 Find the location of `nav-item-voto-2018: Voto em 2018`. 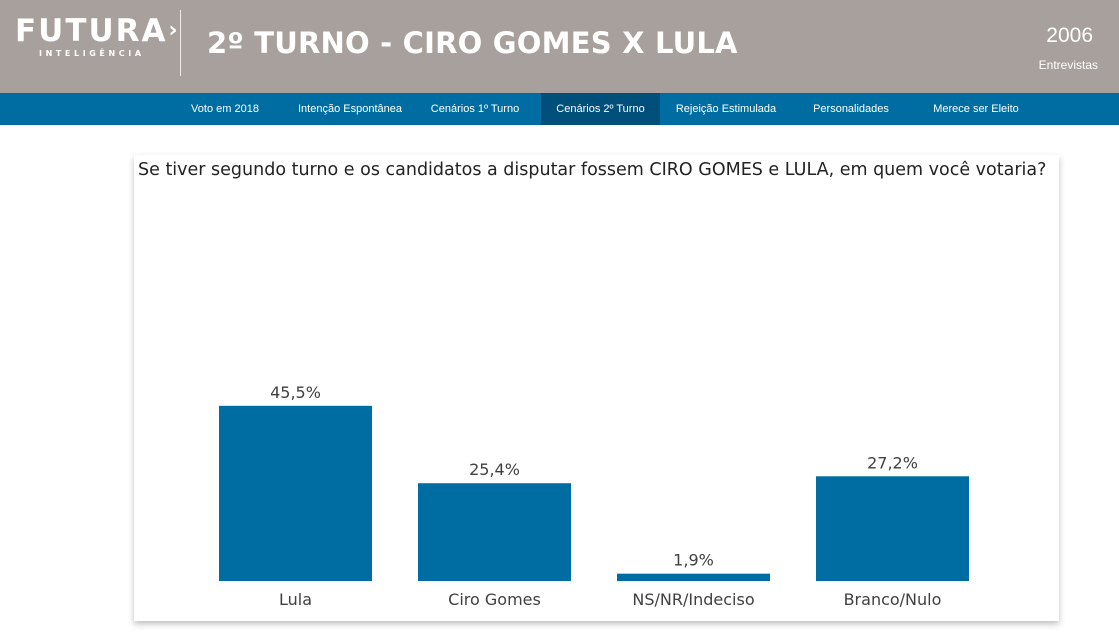

nav-item-voto-2018: Voto em 2018 is located at coordinates (225, 109).